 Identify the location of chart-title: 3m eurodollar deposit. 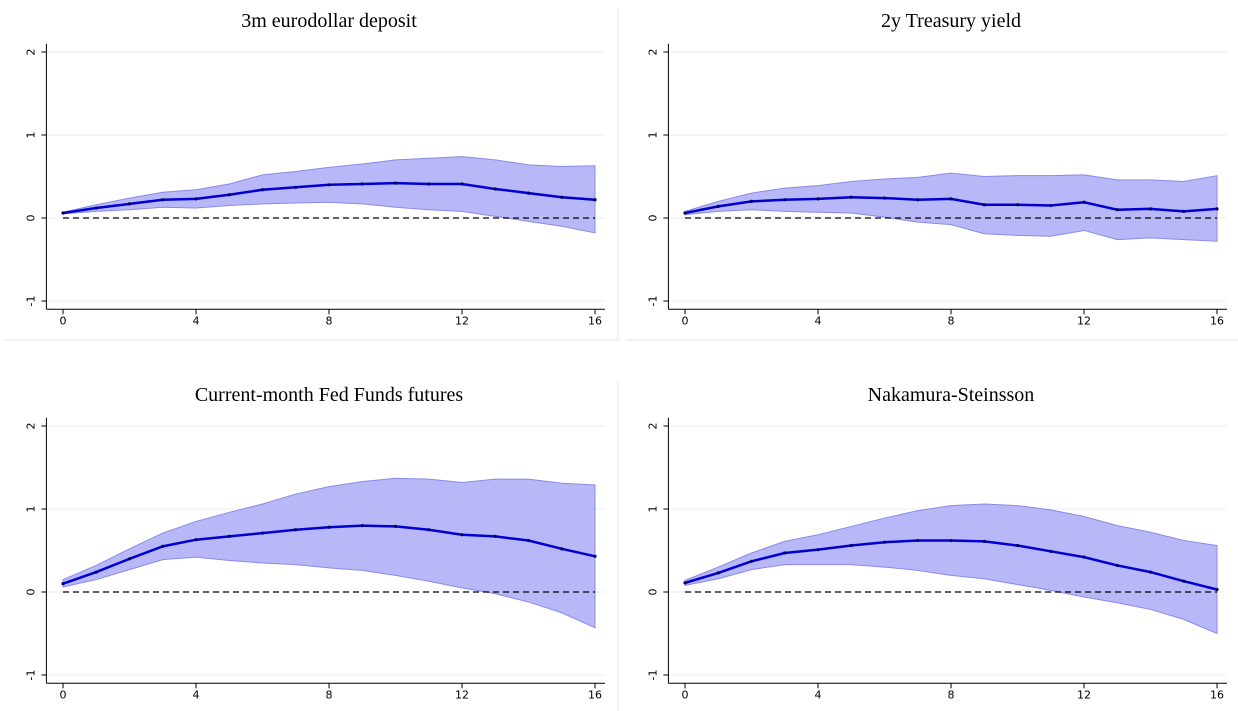
(329, 21).